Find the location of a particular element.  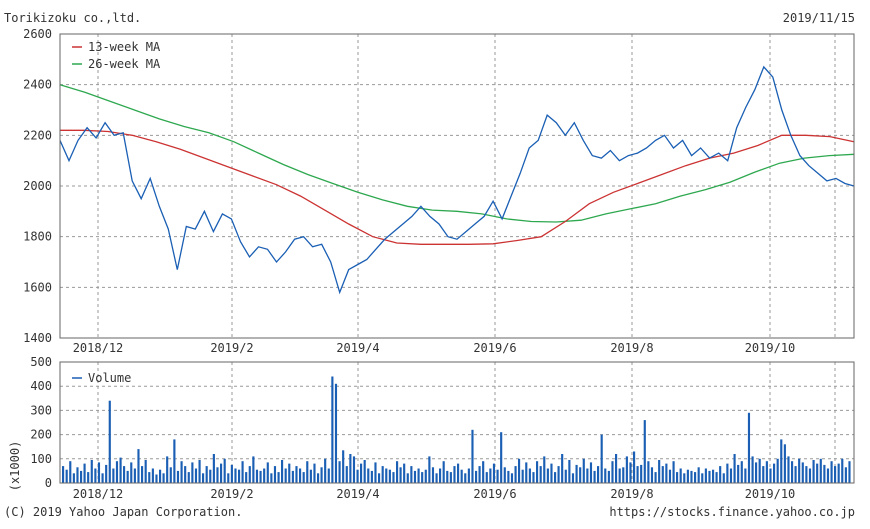

volume-y-axis: 0 100 200 300 400 500 is located at coordinates (41, 422).